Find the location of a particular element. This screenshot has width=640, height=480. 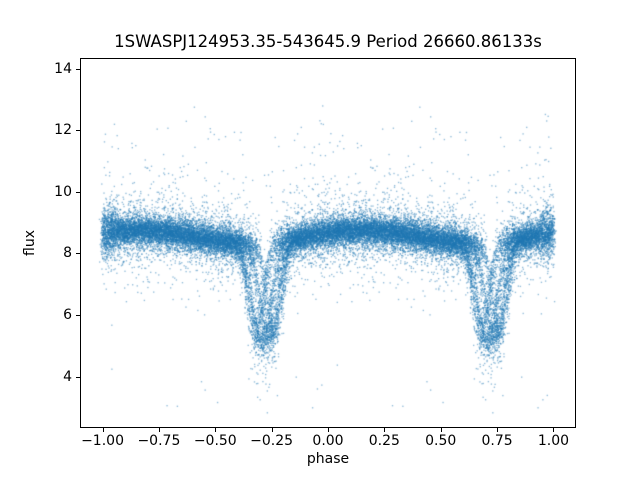

y-tick-label: 6 is located at coordinates (67, 315).